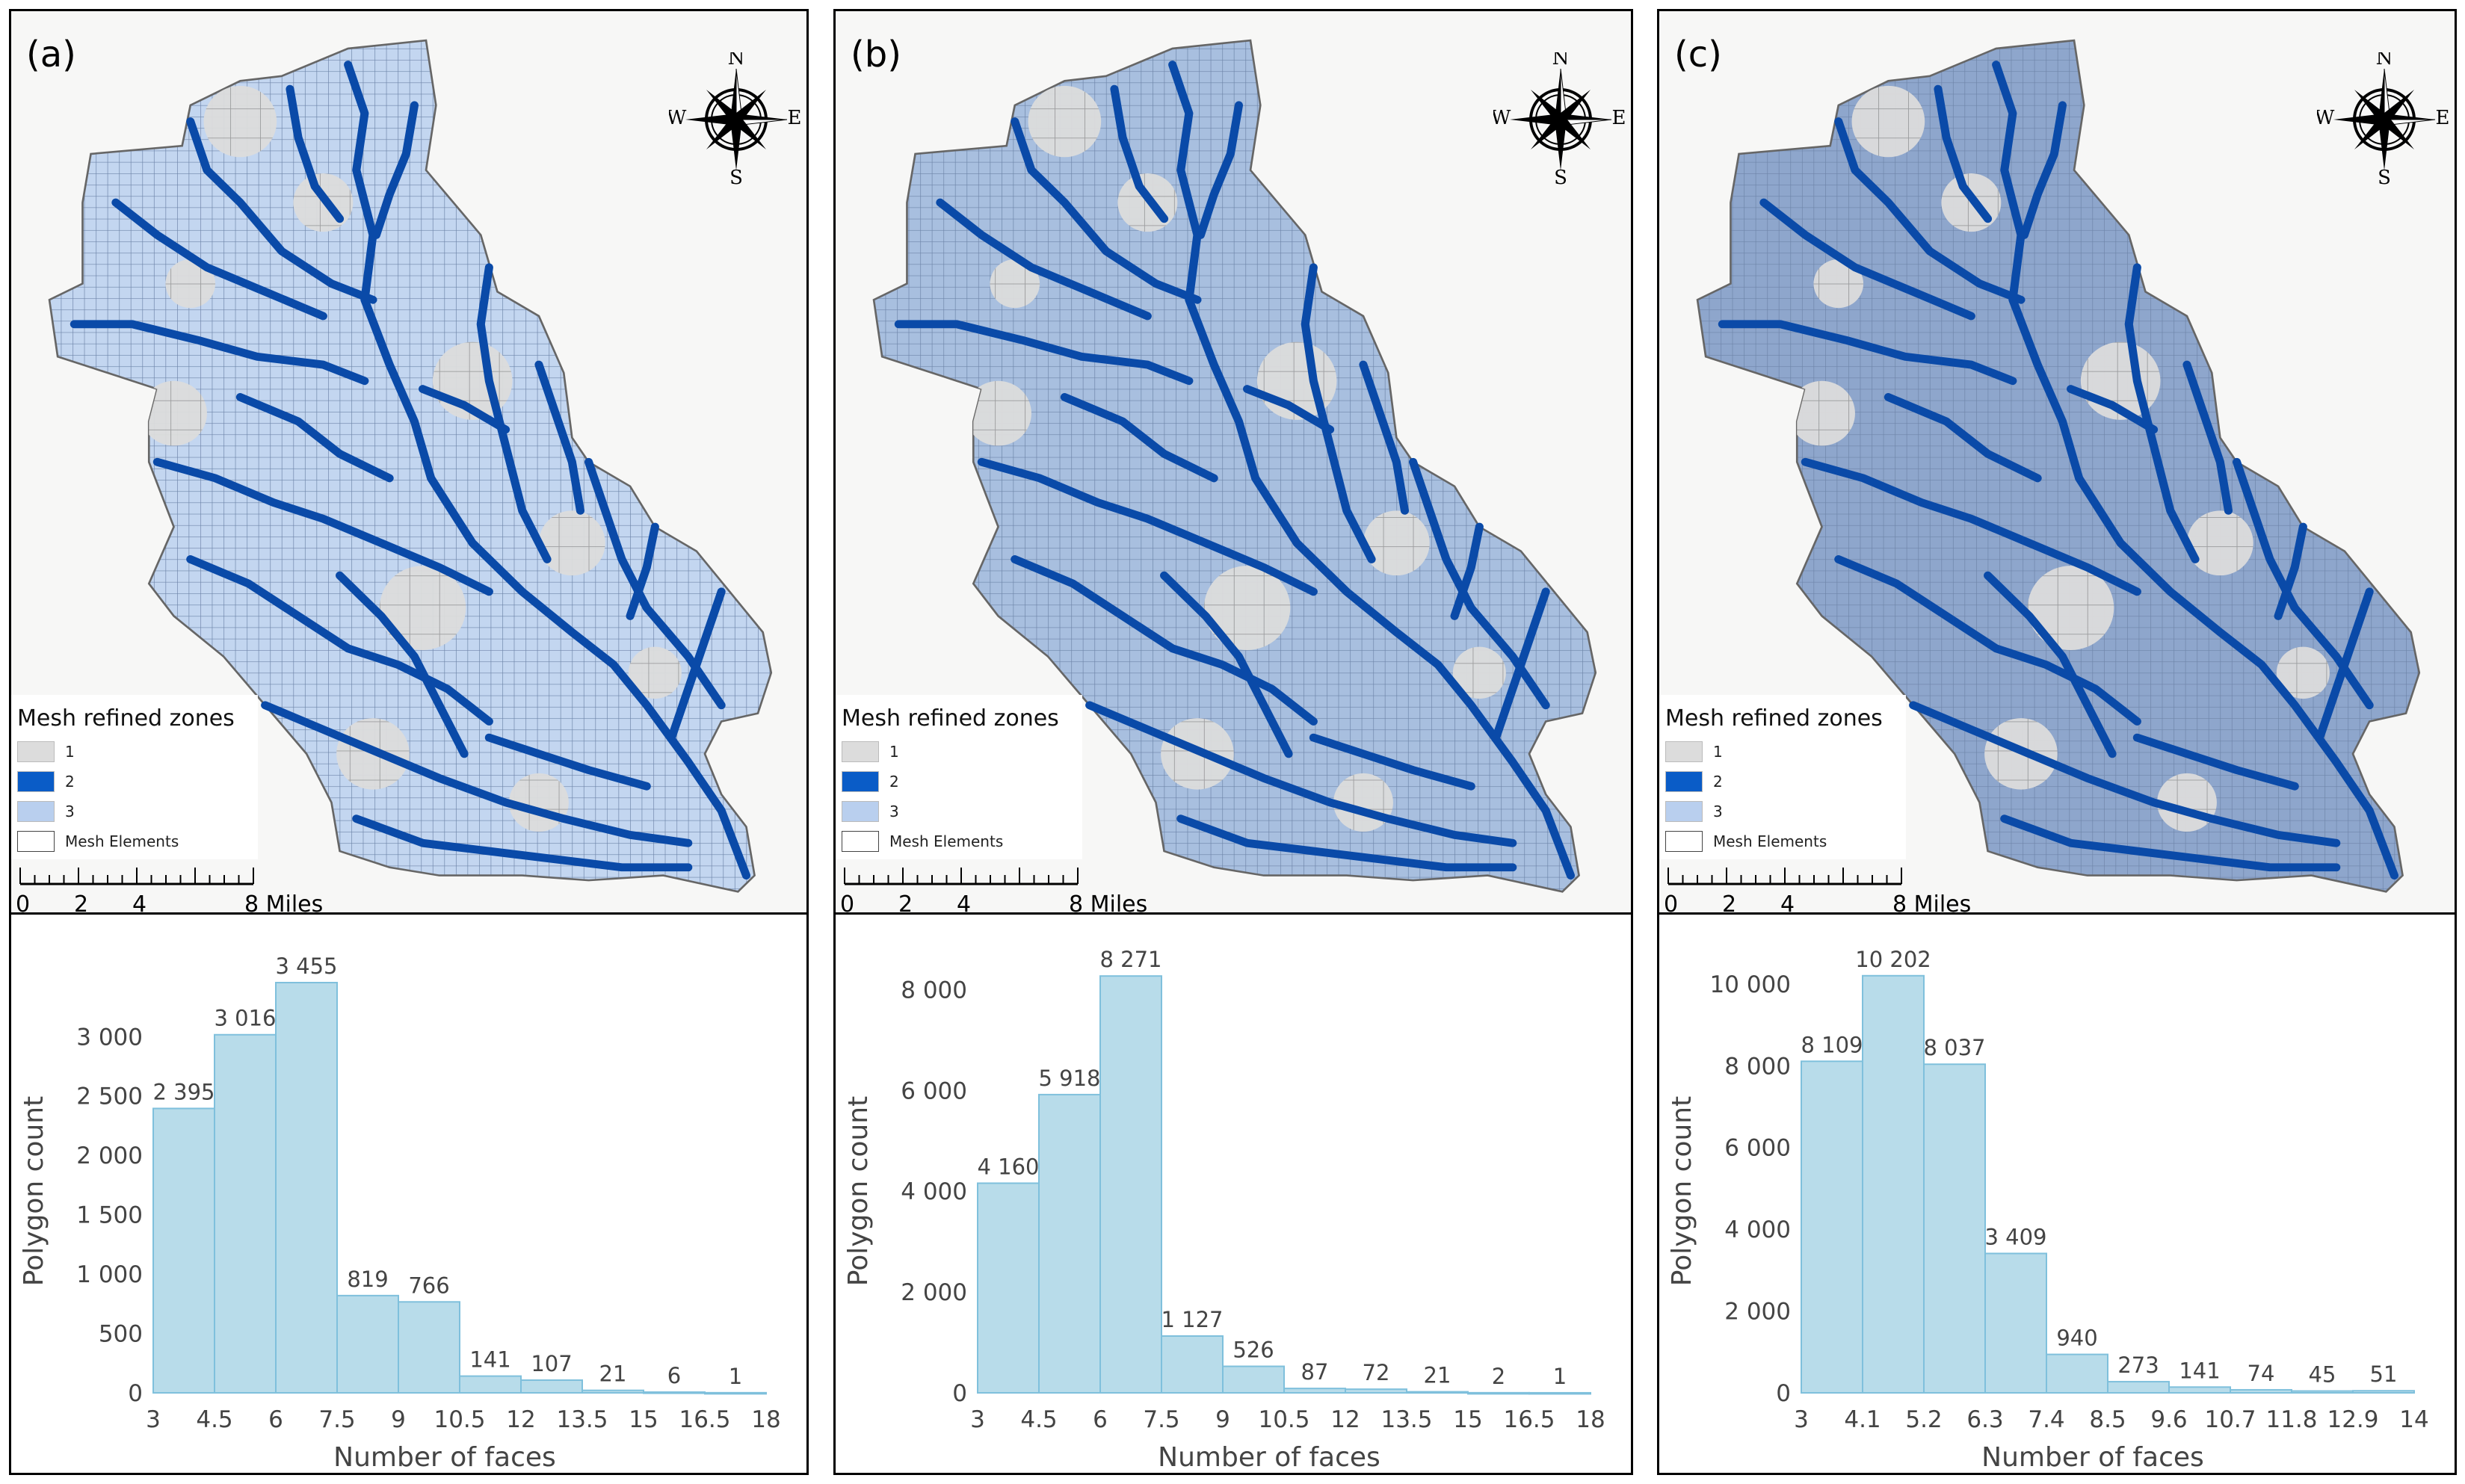 The width and height of the screenshot is (2465, 1484). Describe the element at coordinates (1801, 1420) in the screenshot. I see `x-tick-label: 3` at that location.